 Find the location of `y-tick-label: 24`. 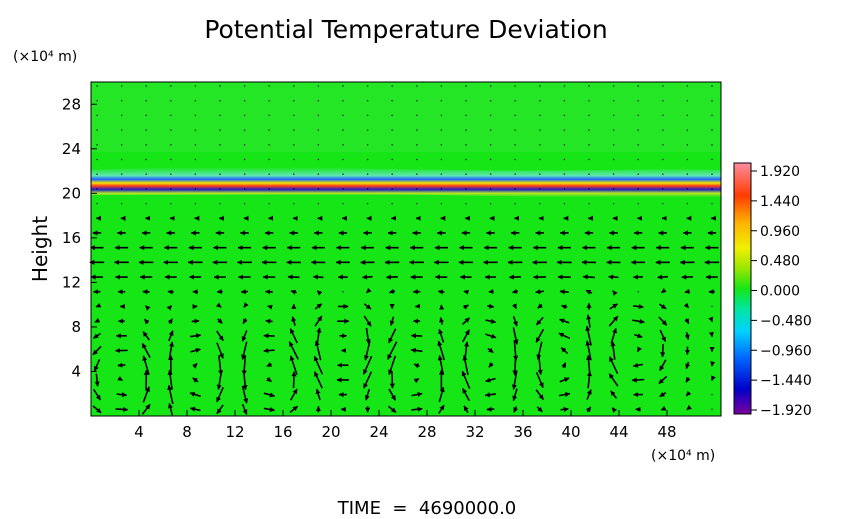

y-tick-label: 24 is located at coordinates (71, 149).